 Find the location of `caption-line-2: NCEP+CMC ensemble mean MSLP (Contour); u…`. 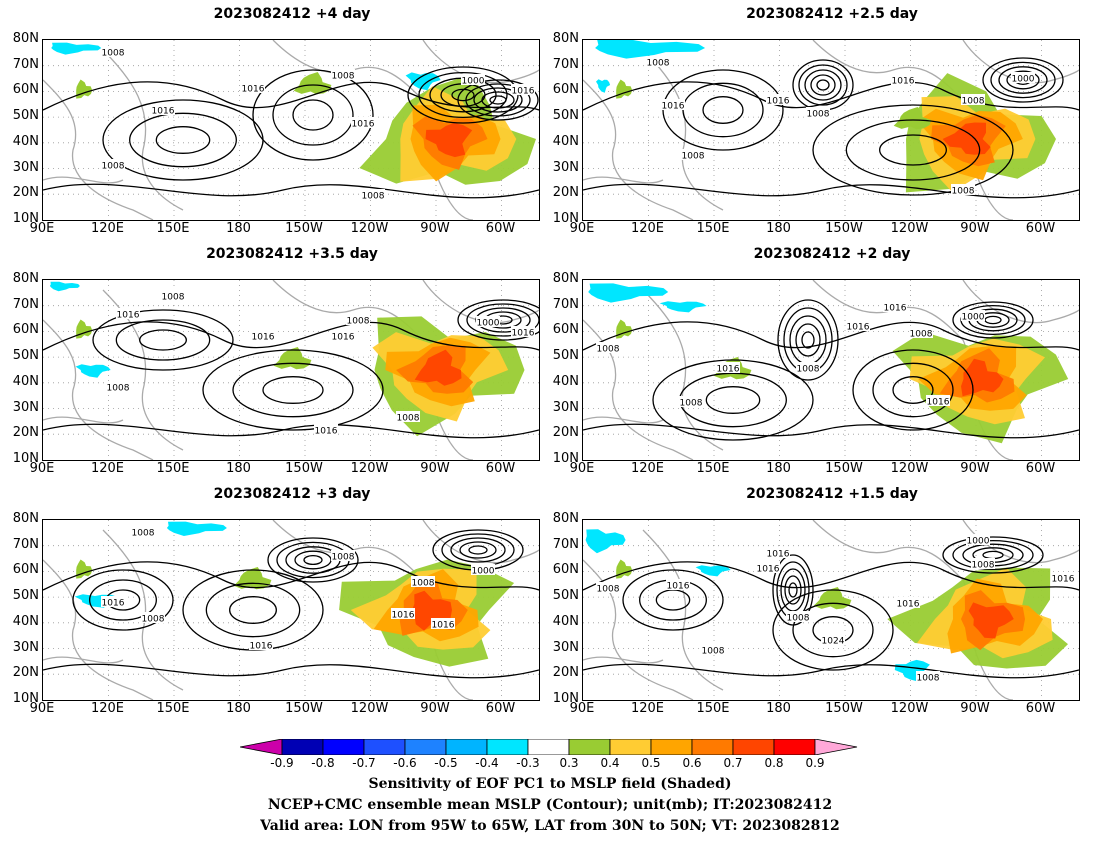

caption-line-2: NCEP+CMC ensemble mean MSLP (Contour); u… is located at coordinates (550, 805).